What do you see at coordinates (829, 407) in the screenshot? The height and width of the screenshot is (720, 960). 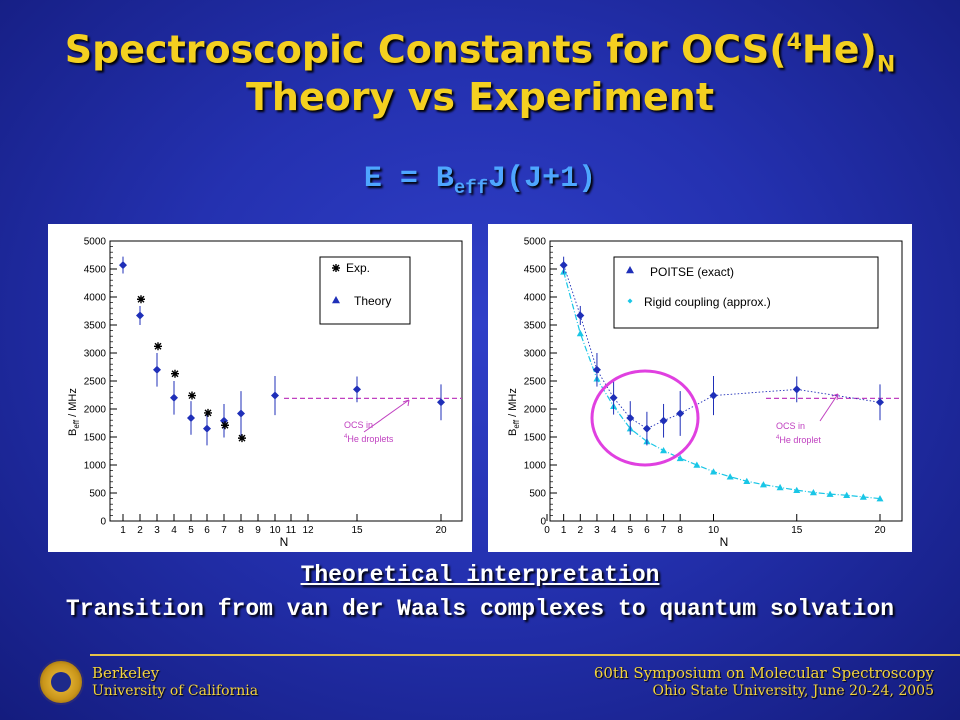 I see `annotation-arrow` at bounding box center [829, 407].